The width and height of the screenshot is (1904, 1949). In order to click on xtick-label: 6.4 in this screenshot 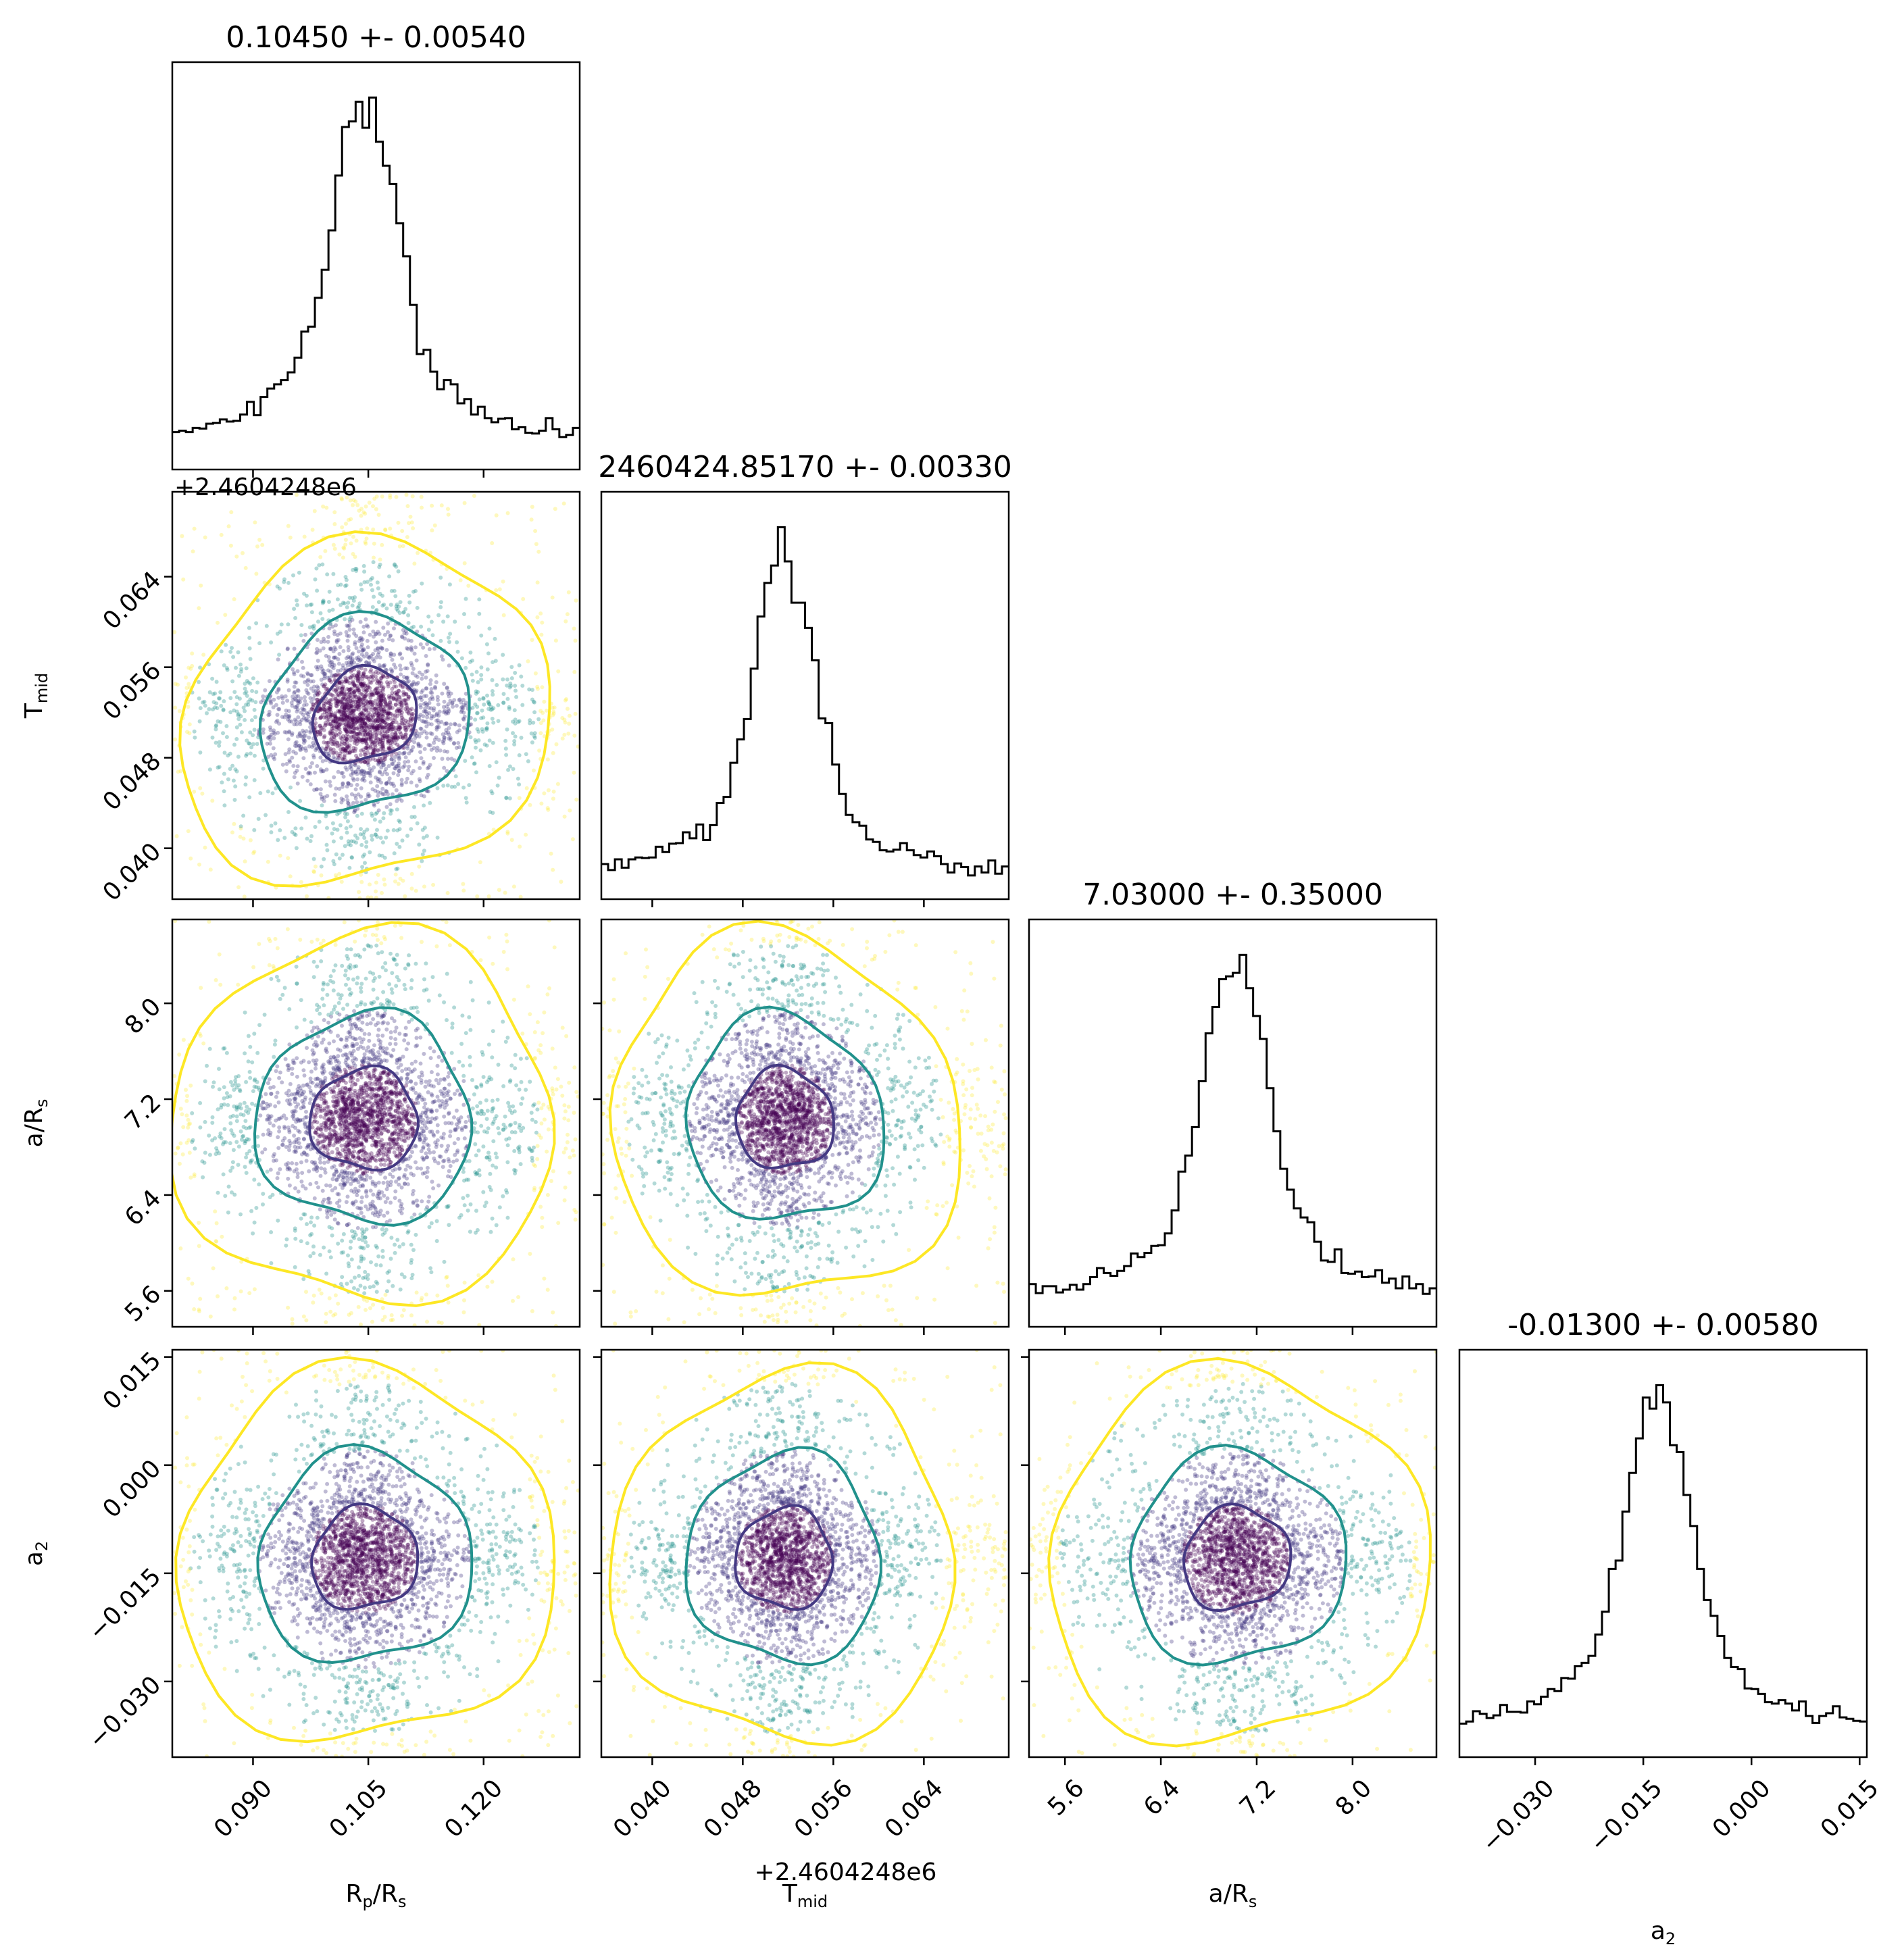, I will do `click(1161, 1797)`.